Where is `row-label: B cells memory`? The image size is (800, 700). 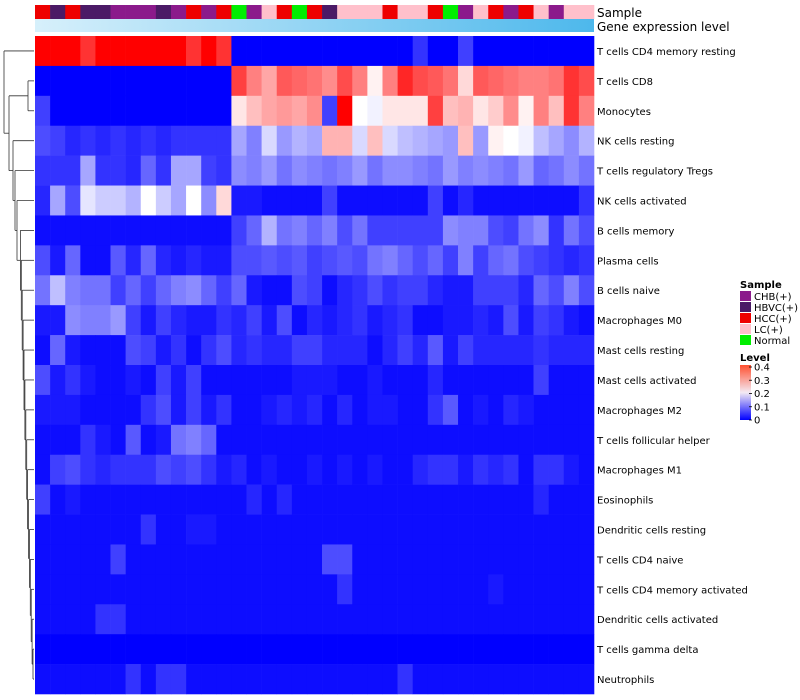 row-label: B cells memory is located at coordinates (635, 231).